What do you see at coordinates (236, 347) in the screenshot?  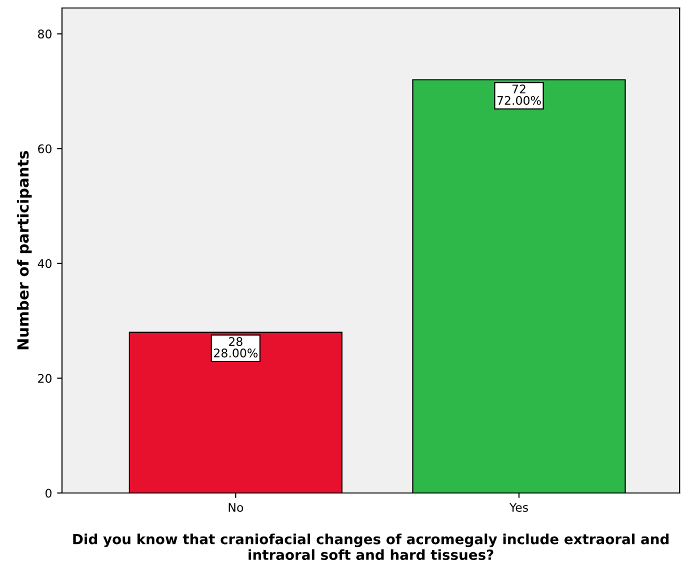 I see `data-label: 28 28.00%` at bounding box center [236, 347].